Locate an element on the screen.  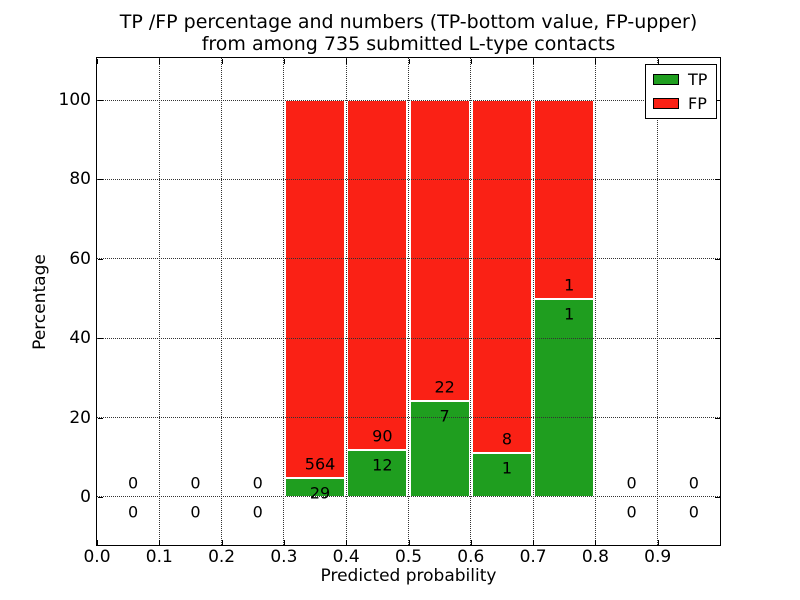
x-tick-label: 0.5 is located at coordinates (408, 557).